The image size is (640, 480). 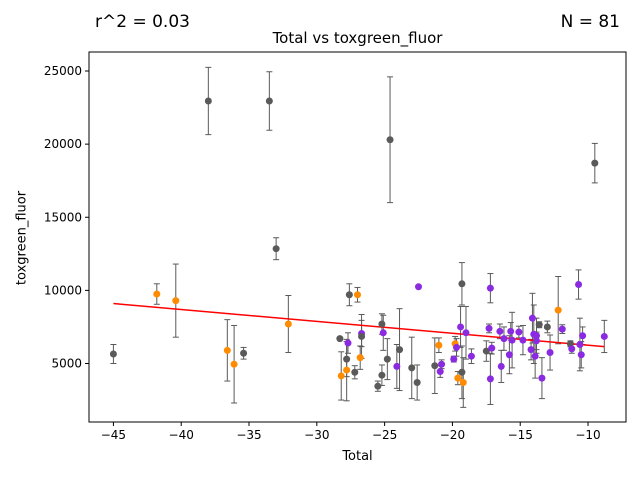 What do you see at coordinates (181, 435) in the screenshot?
I see `x-tick-label: −40` at bounding box center [181, 435].